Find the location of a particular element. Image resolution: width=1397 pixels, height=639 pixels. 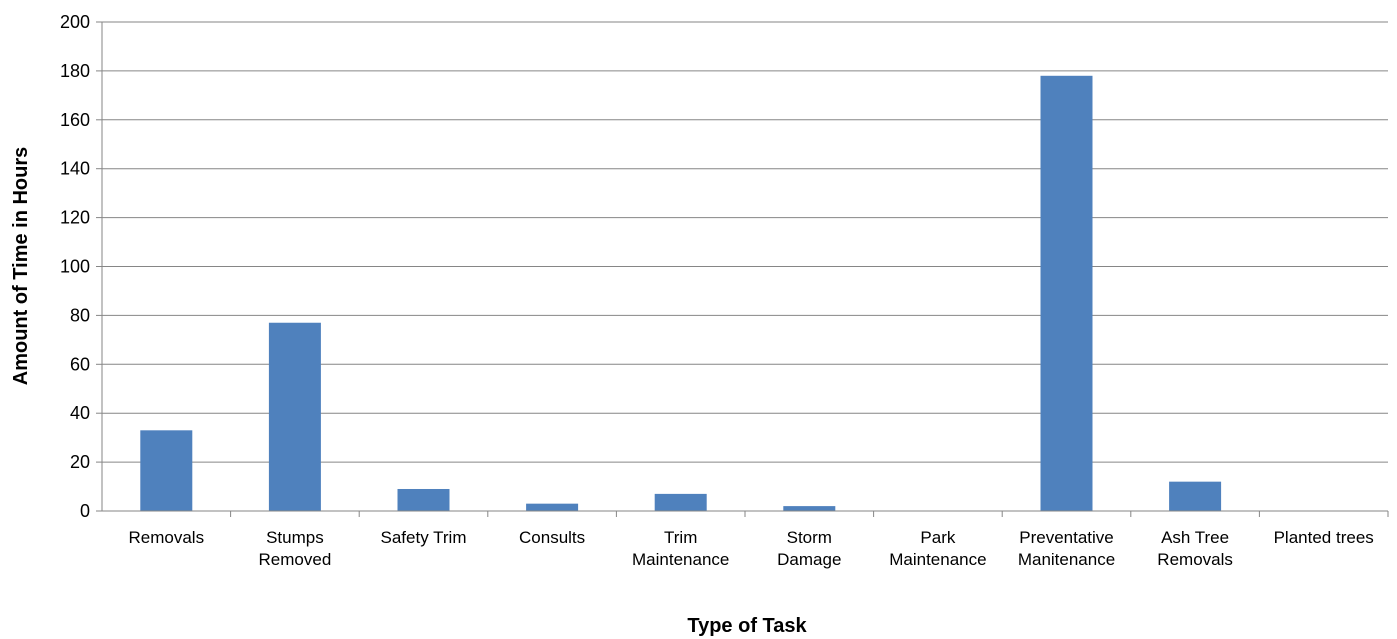

y-tick-label: 60 is located at coordinates (80, 364).